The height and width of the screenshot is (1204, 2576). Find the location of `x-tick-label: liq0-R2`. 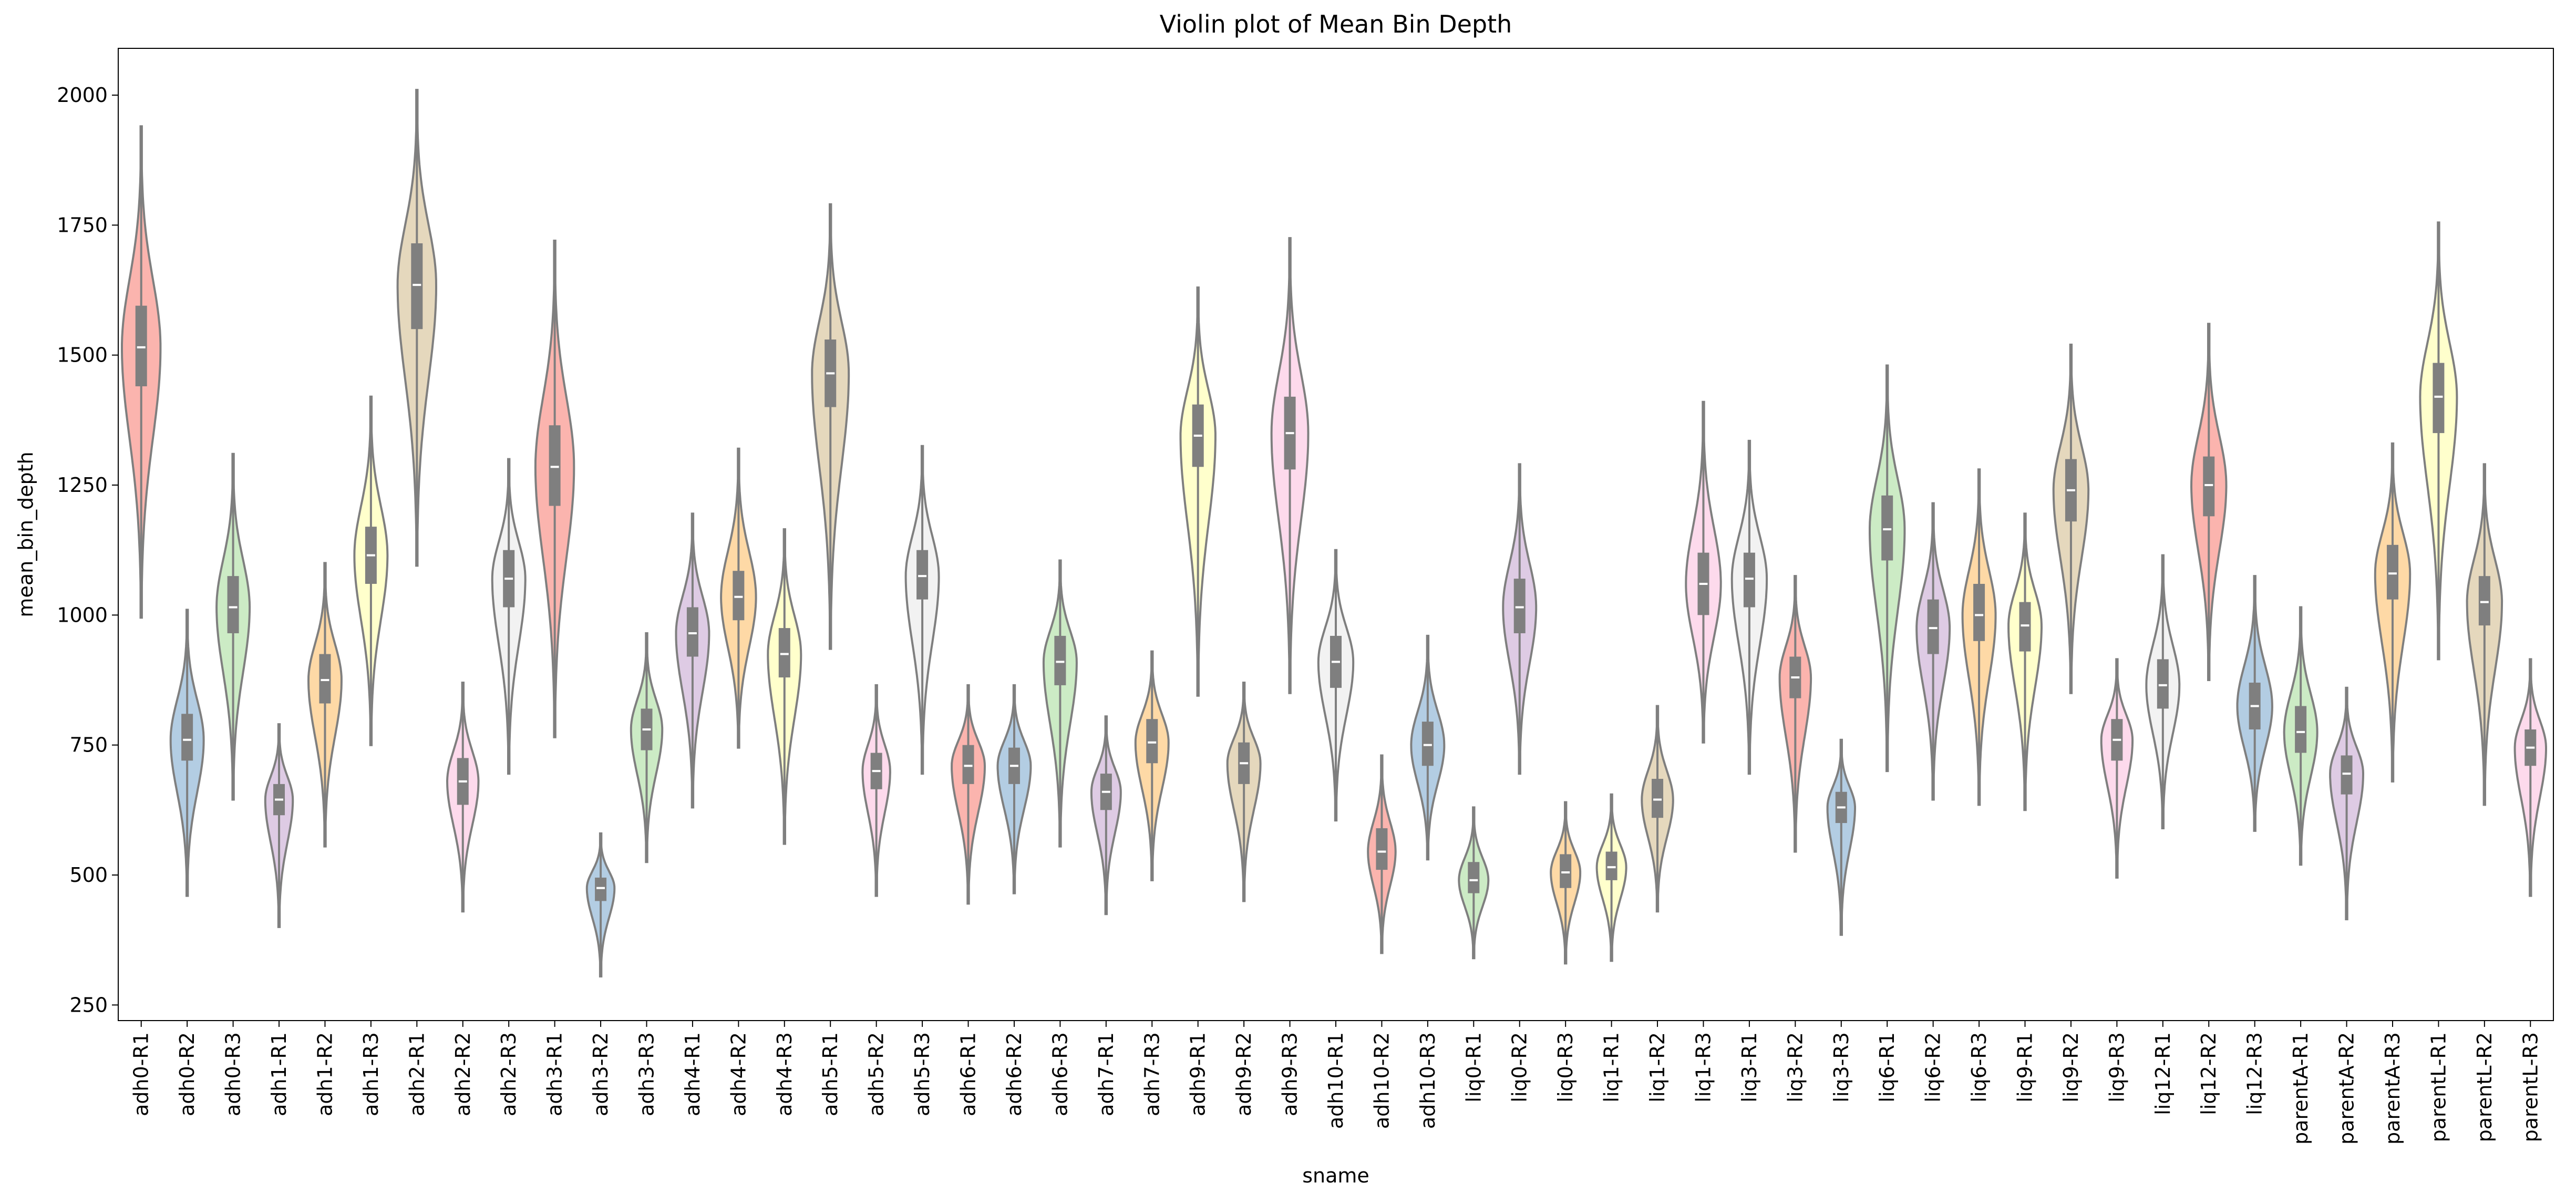

x-tick-label: liq0-R2 is located at coordinates (1519, 1067).